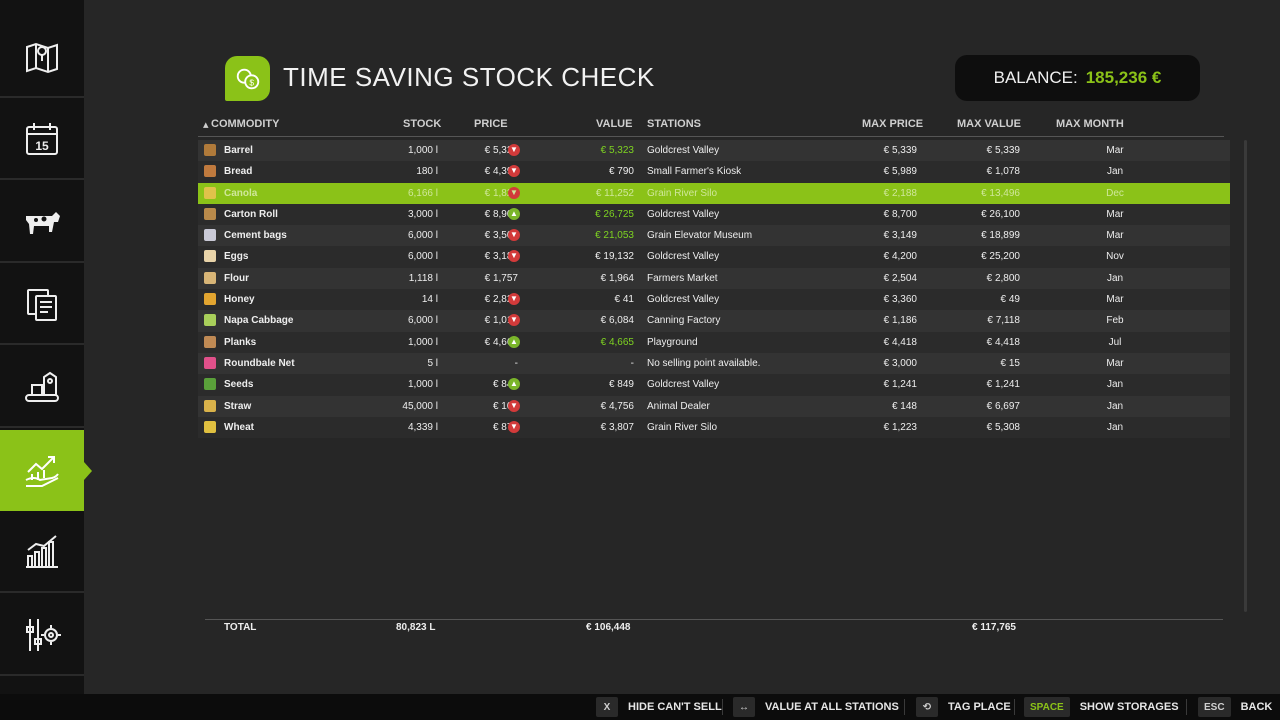  I want to click on sidebar-item-statistics, so click(42, 552).